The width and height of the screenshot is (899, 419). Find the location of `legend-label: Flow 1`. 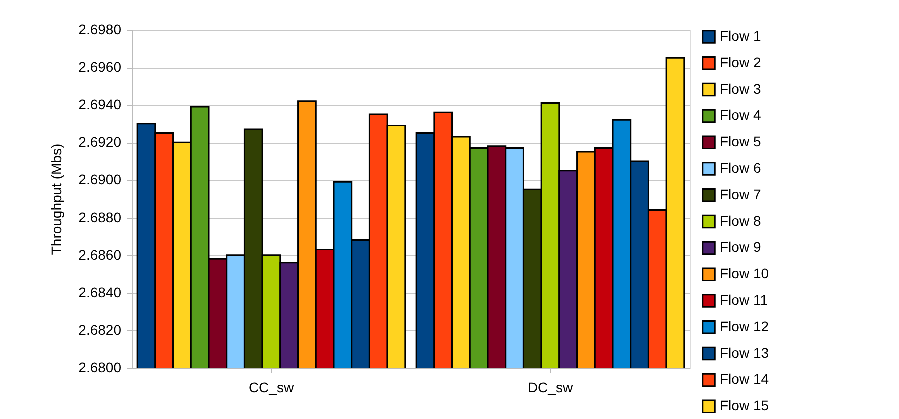

legend-label: Flow 1 is located at coordinates (741, 36).